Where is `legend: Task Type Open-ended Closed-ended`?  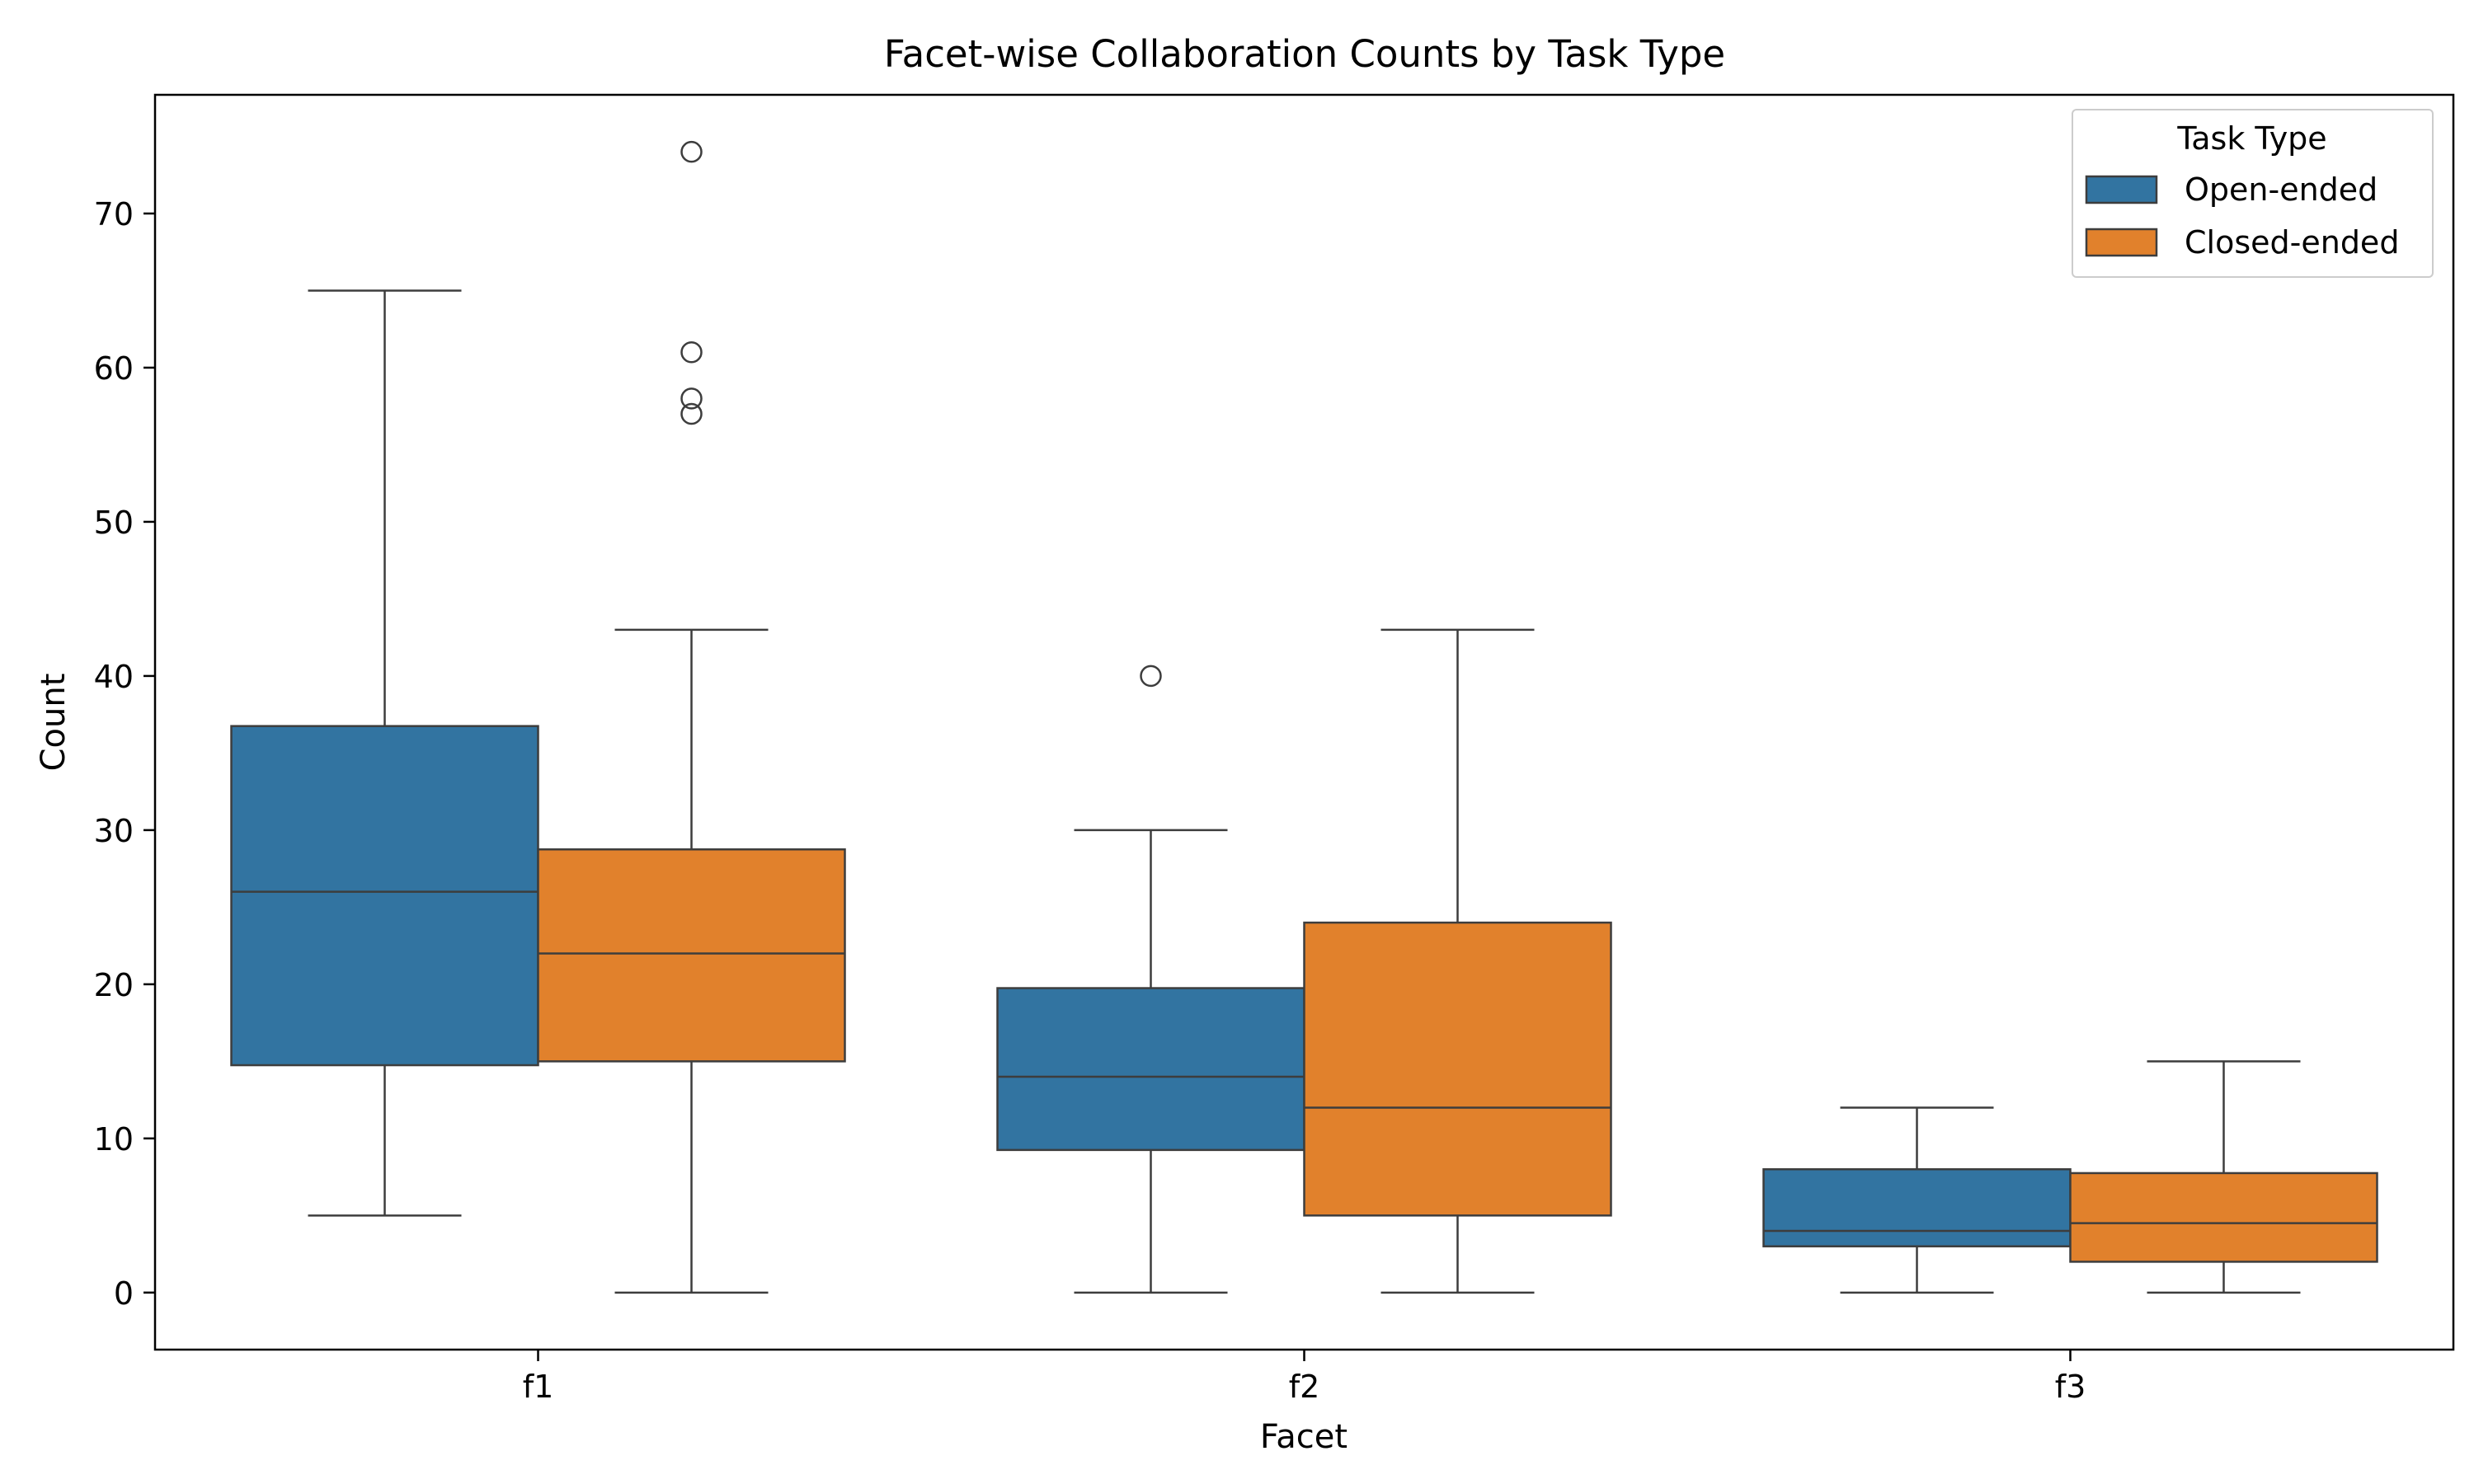 legend: Task Type Open-ended Closed-ended is located at coordinates (2253, 193).